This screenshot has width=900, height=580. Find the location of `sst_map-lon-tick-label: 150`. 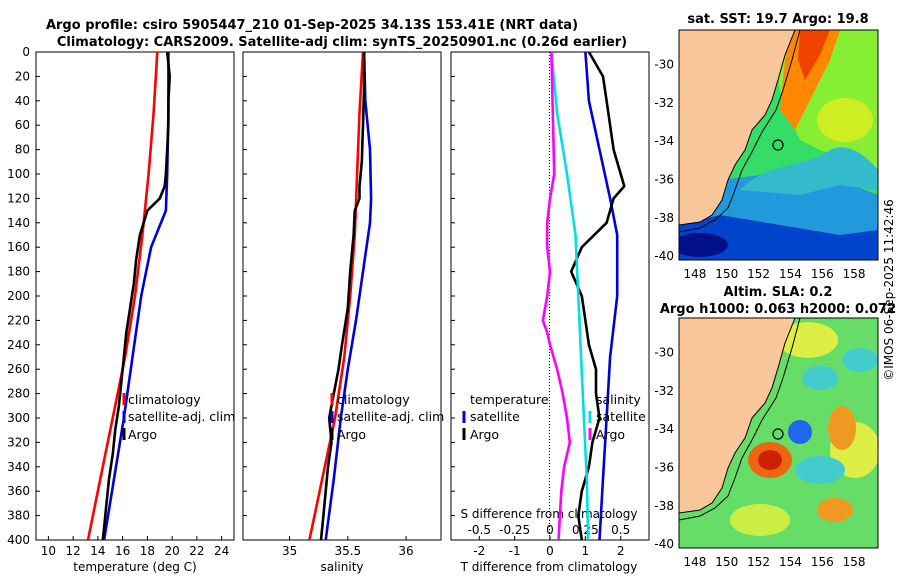

sst_map-lon-tick-label: 150 is located at coordinates (726, 274).